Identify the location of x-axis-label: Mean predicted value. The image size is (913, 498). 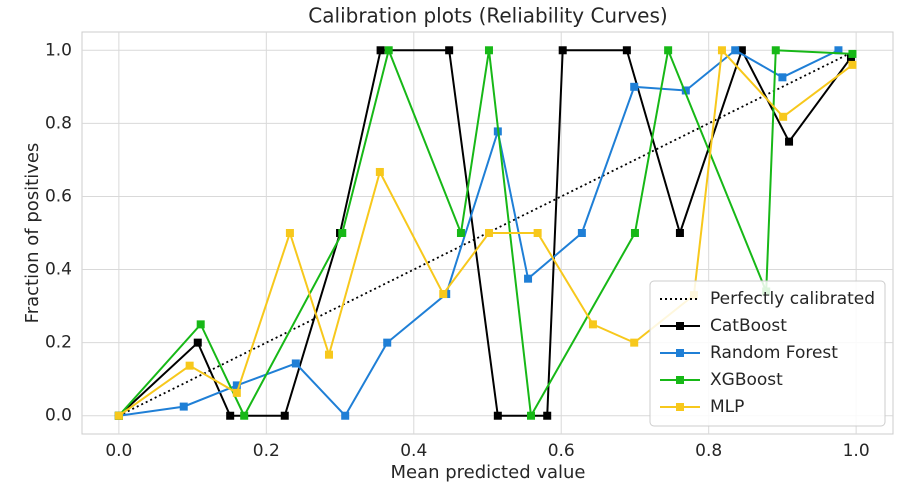
(487, 472).